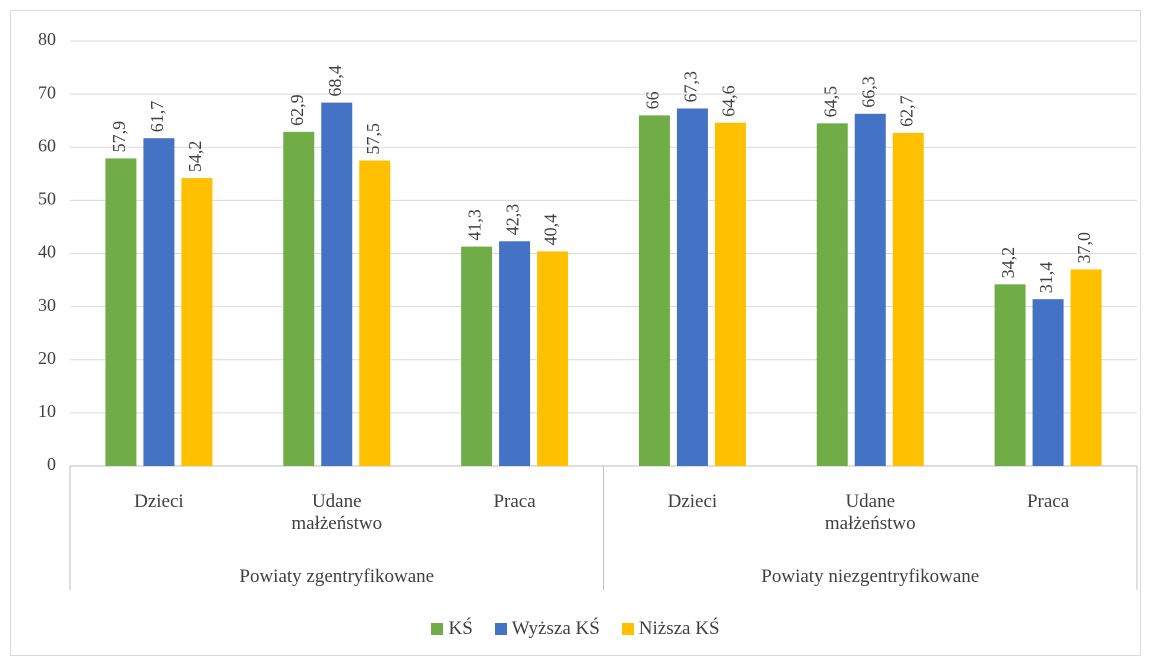 Image resolution: width=1151 pixels, height=659 pixels. I want to click on y-tick-label: 60, so click(47, 145).